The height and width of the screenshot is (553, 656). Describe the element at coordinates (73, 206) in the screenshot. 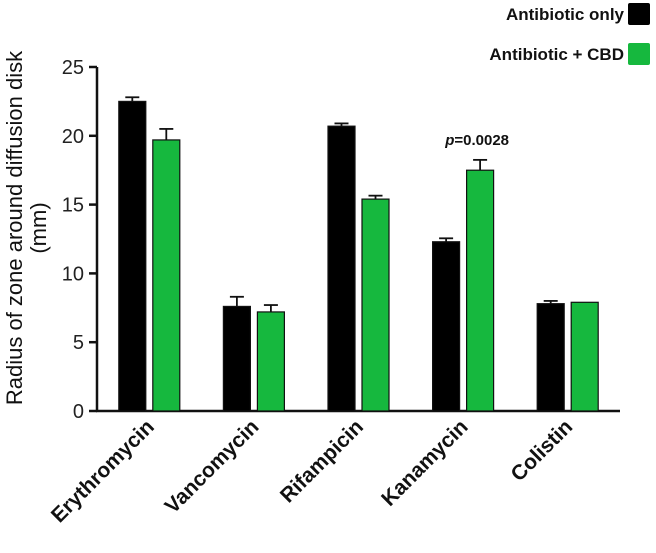

I see `y-tick-label: 15` at that location.